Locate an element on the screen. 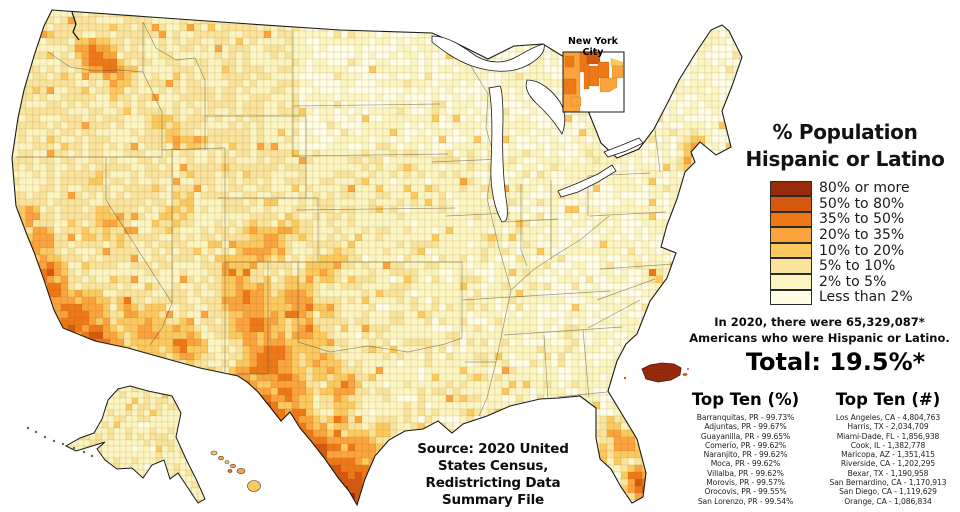 This screenshot has height=512, width=960. legend-label: 10% to 20% is located at coordinates (862, 250).